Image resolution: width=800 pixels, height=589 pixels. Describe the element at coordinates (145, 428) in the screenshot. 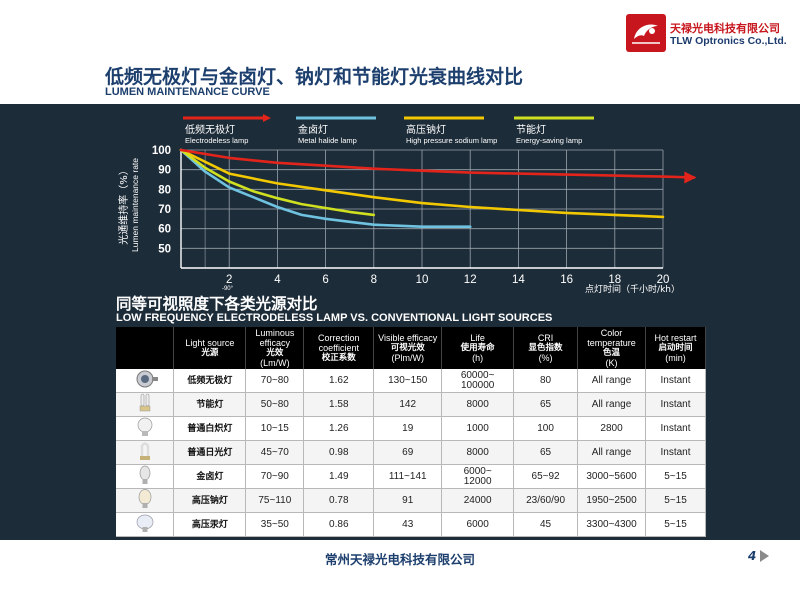

I see `incandescent-bulb-icon` at that location.